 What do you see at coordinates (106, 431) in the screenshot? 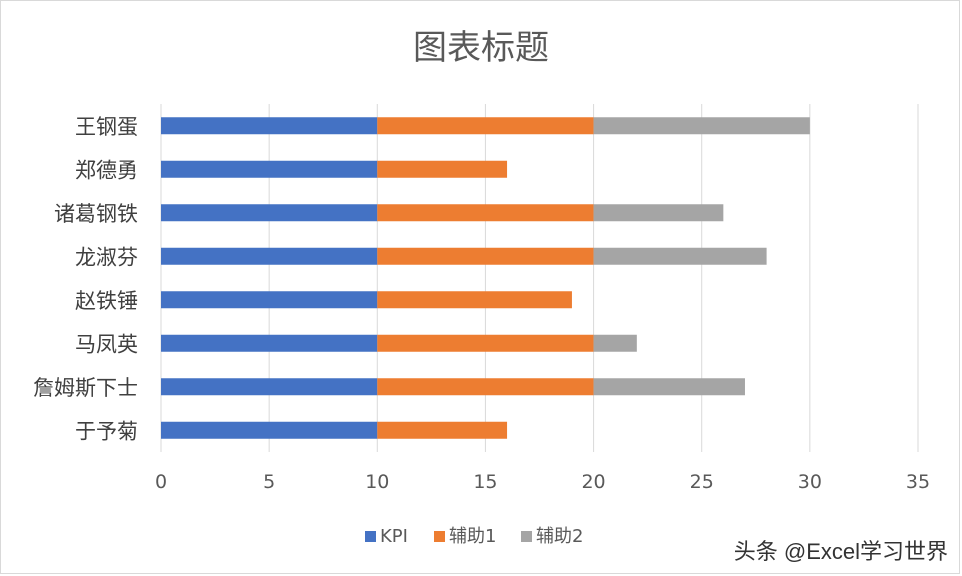
I see `category-label: 于予菊` at bounding box center [106, 431].